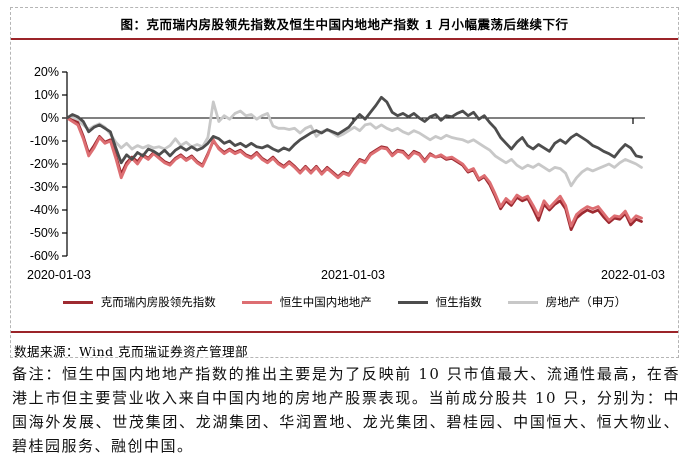  Describe the element at coordinates (131, 351) in the screenshot. I see `data-source-line: 数据来源：Wind 克而瑞证券资产管理部` at that location.